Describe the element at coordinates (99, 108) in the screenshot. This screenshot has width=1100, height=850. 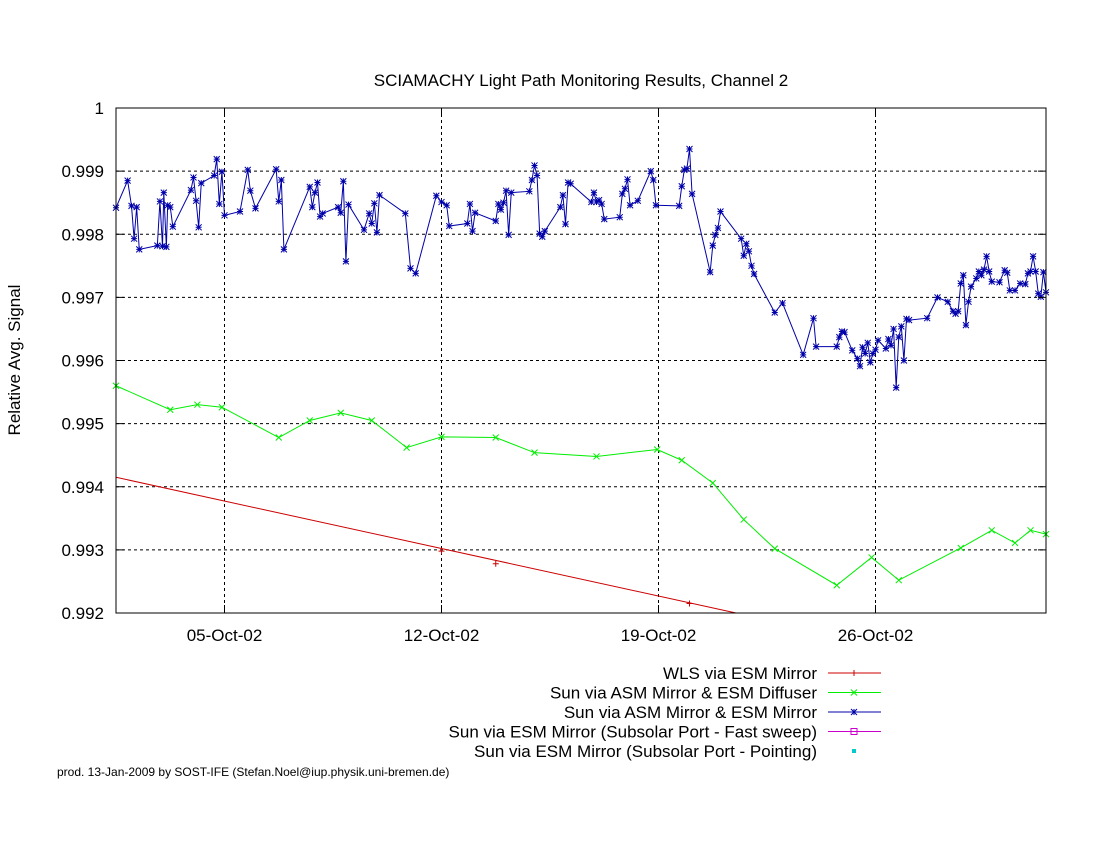
I see `y-tick-label: 1` at that location.